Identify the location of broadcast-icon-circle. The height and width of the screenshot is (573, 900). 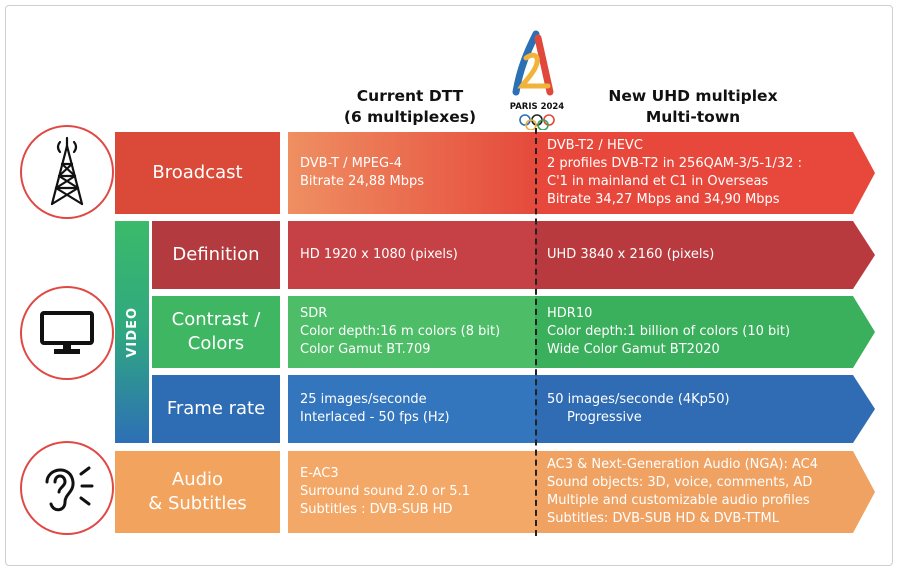
(67, 172).